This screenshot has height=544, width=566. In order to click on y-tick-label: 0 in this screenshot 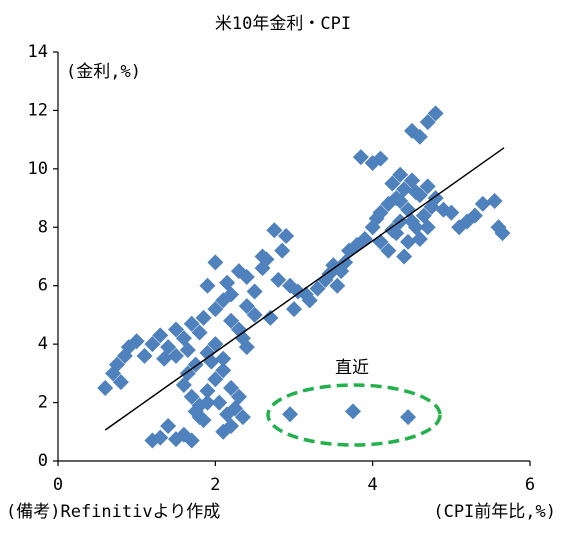, I will do `click(43, 461)`.